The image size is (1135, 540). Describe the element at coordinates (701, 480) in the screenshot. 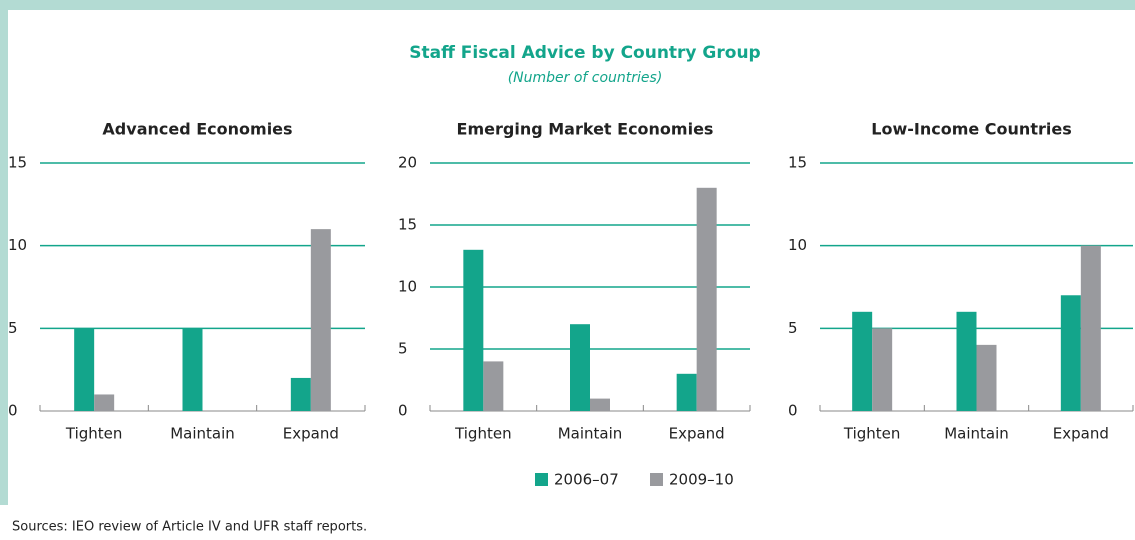

I see `legend-label: 2009–10` at that location.